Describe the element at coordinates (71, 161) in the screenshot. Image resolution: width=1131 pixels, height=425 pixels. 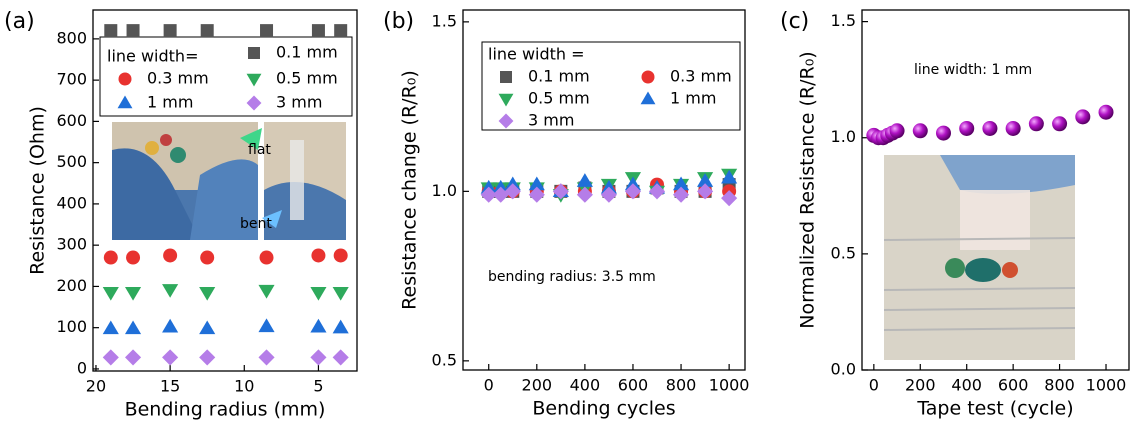
I see `y-tick-label: 500` at that location.